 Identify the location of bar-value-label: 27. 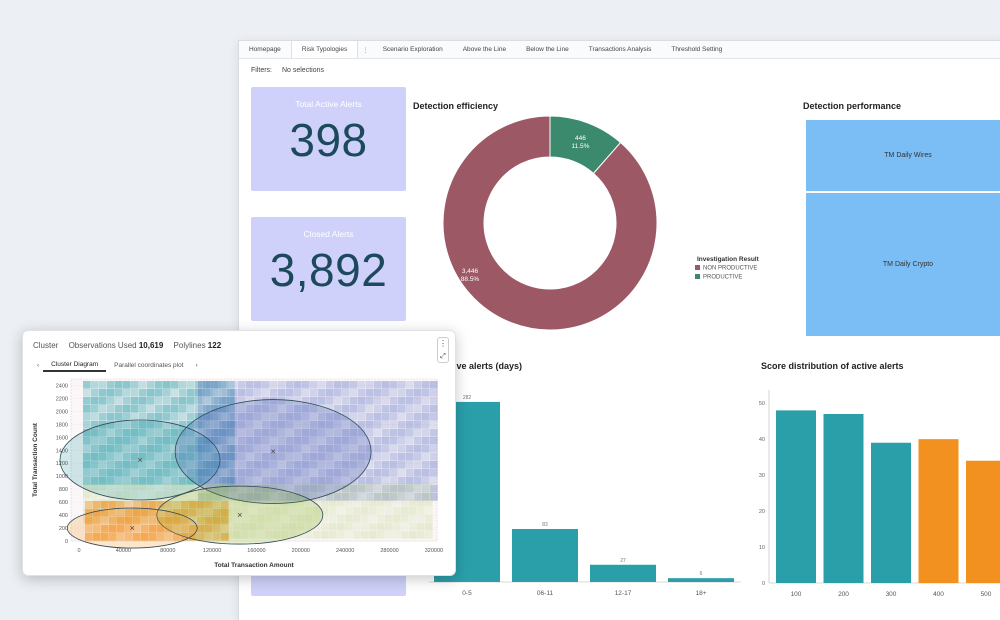
(623, 561).